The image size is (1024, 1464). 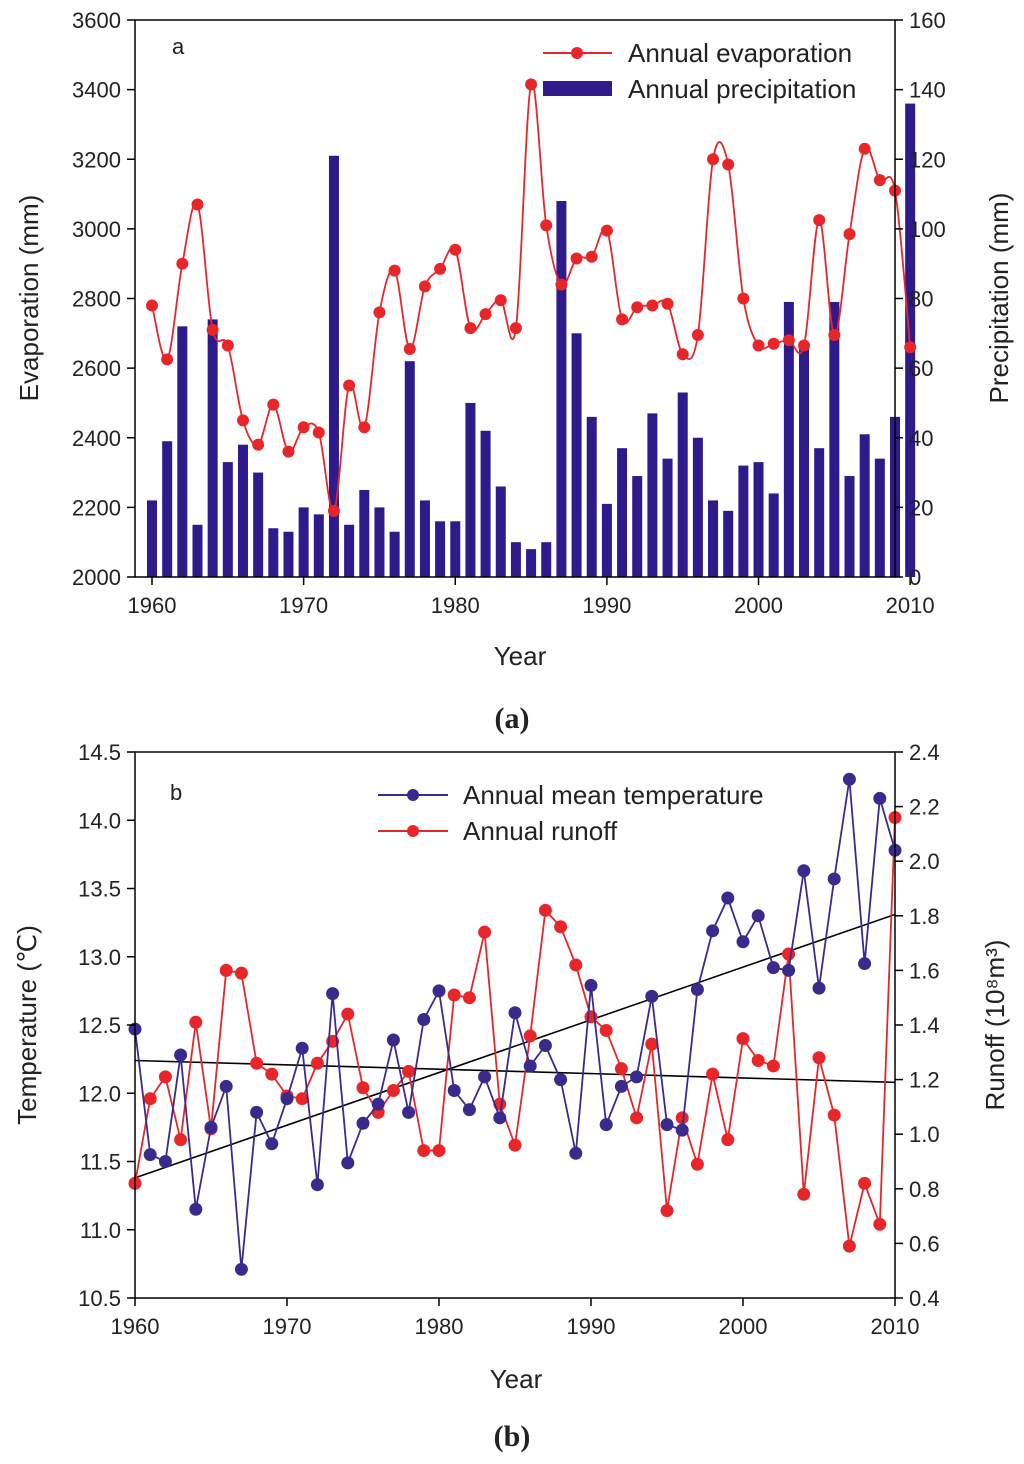 I want to click on x-tick-label: 1990, so click(x=606, y=605).